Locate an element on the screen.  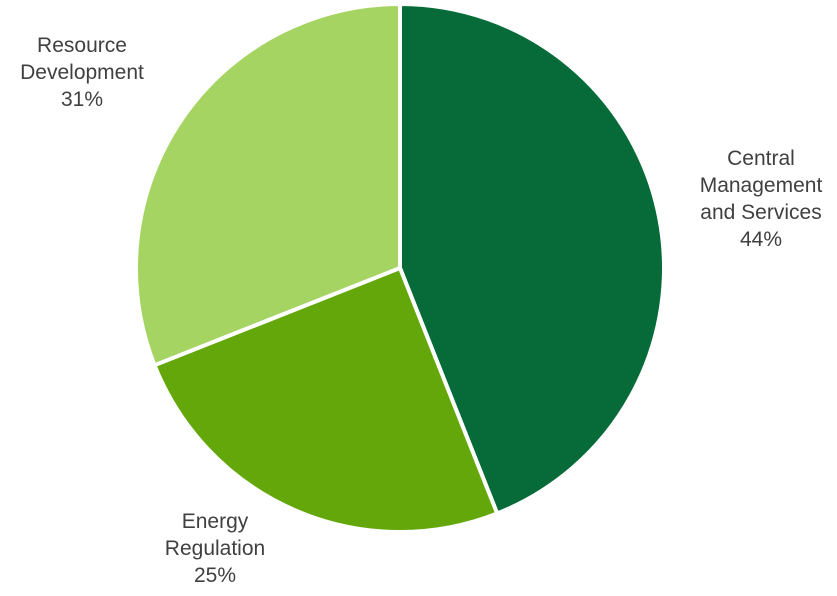
slice-percent-label: 44% is located at coordinates (761, 239).